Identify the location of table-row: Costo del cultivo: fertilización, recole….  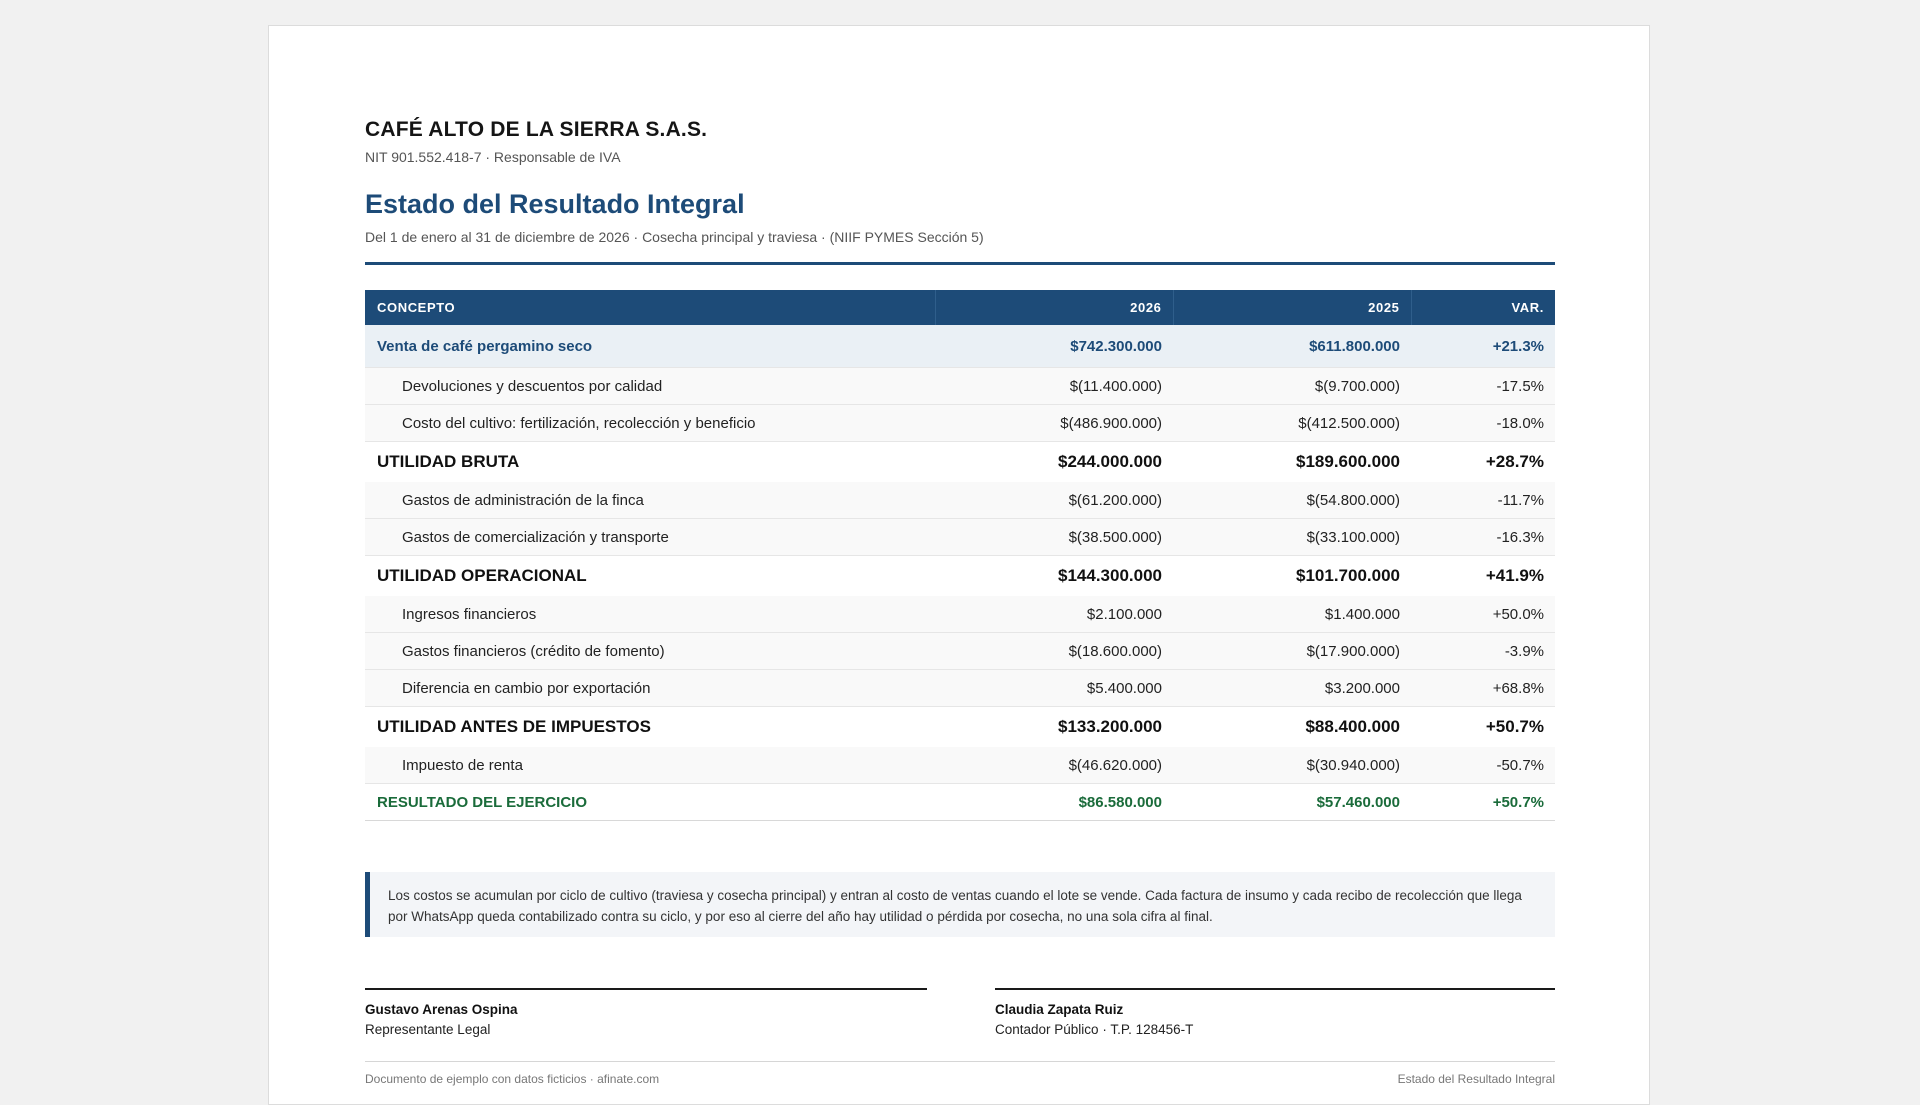
(960, 423).